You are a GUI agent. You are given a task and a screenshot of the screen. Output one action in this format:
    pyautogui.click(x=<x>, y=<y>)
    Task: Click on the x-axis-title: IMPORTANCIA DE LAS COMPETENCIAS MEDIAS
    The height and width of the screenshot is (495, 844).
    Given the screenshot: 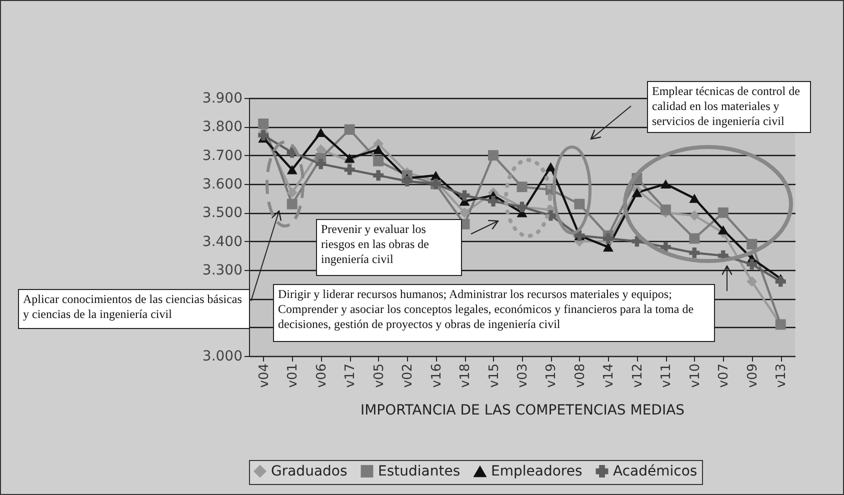 What is the action you would take?
    pyautogui.click(x=522, y=410)
    